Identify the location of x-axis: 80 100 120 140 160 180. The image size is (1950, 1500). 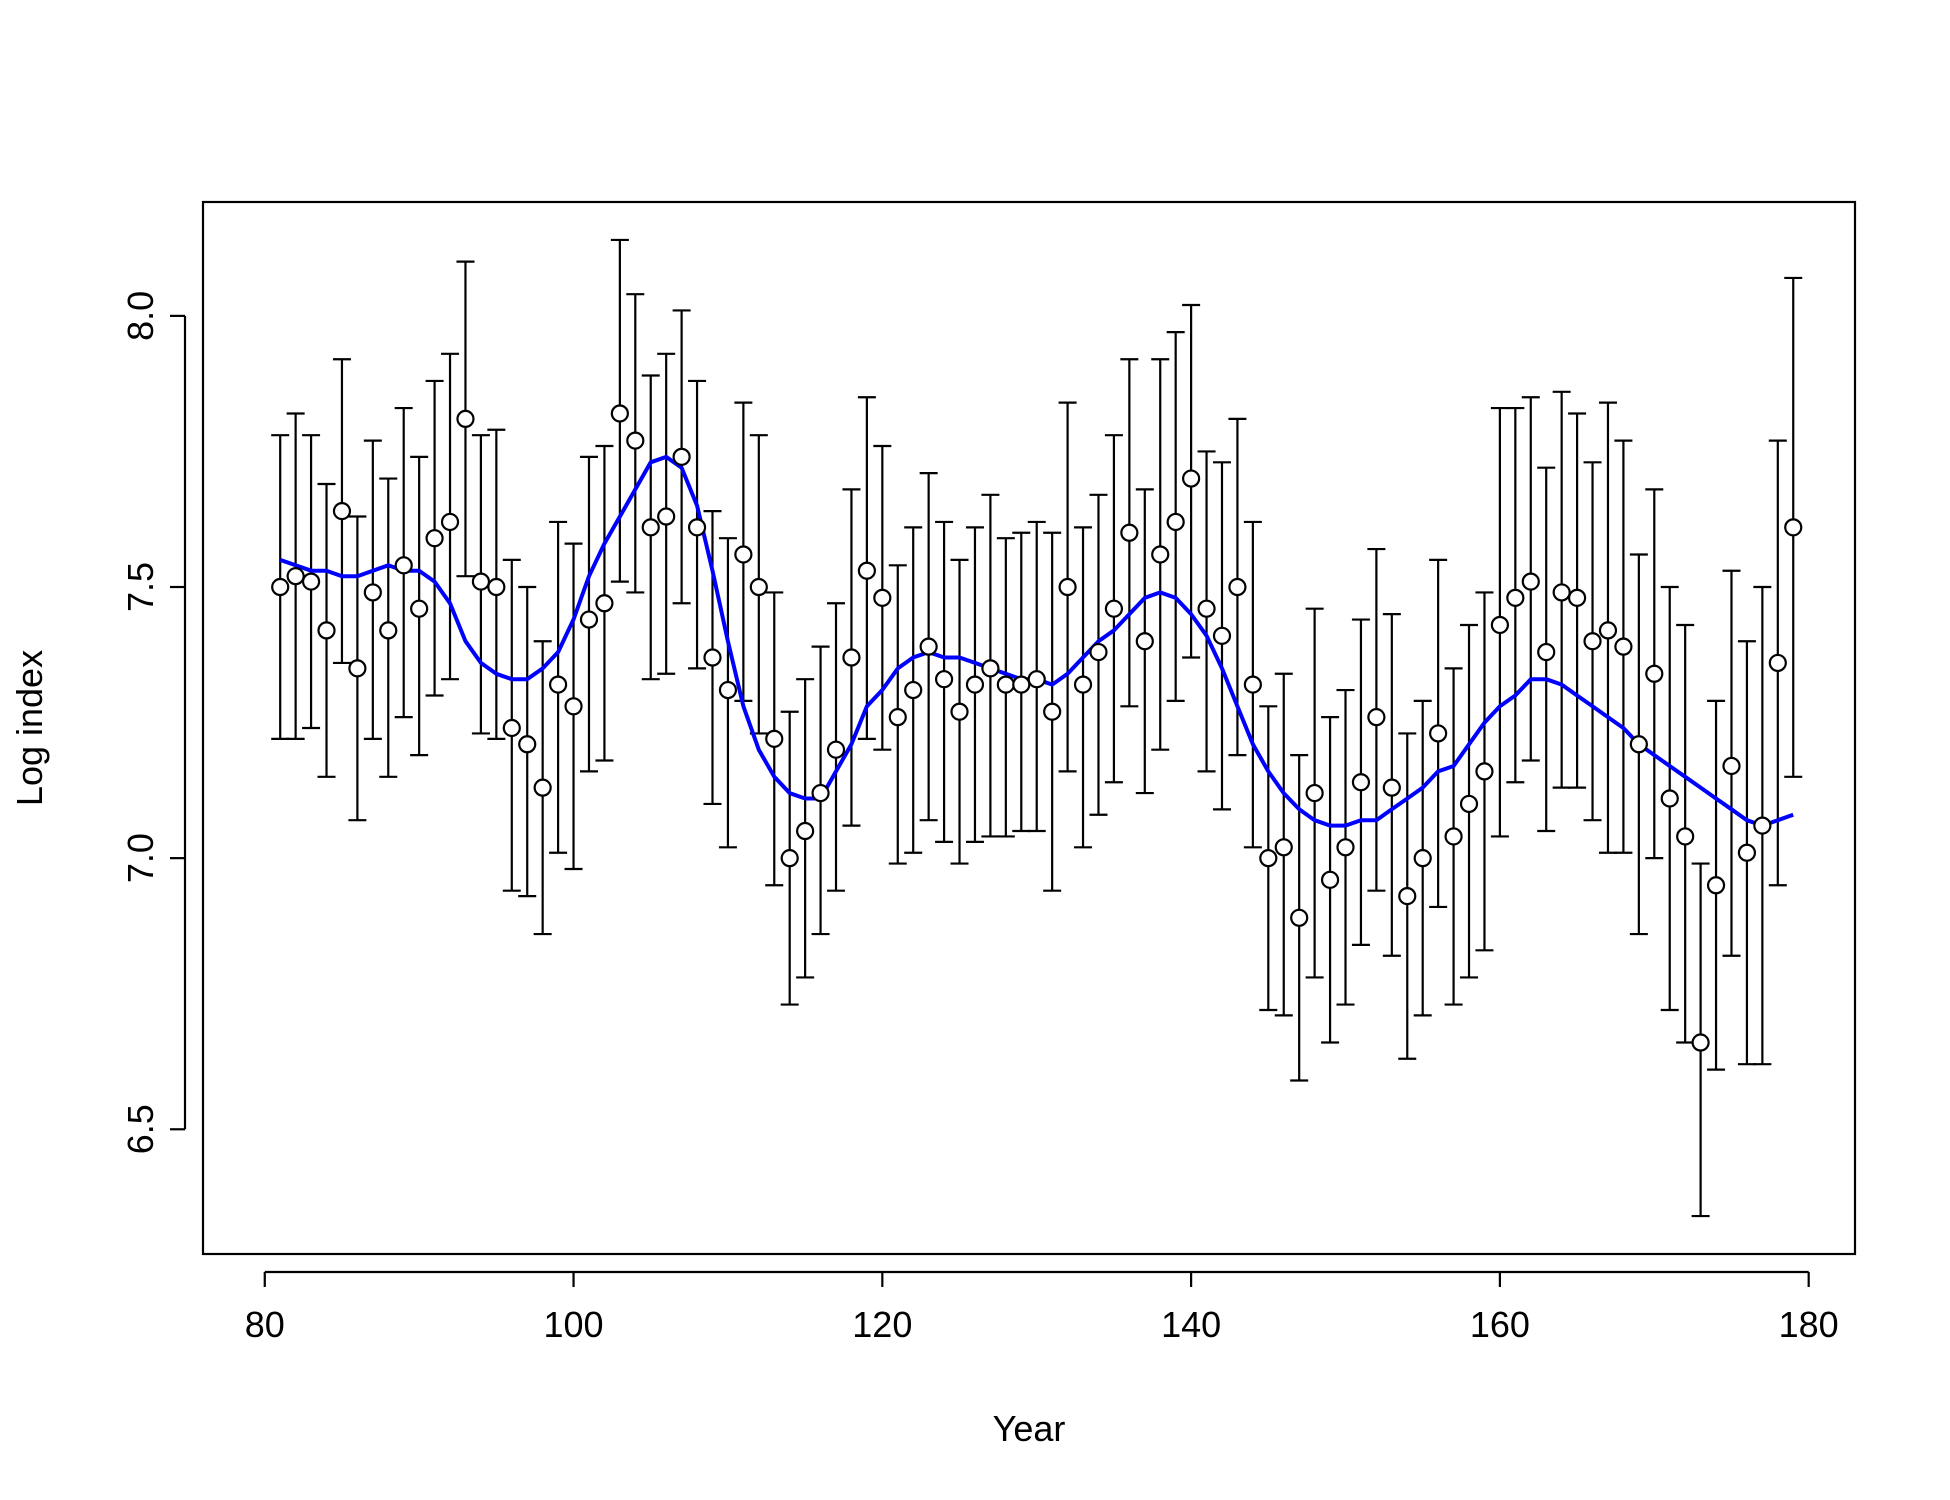
(1042, 1307).